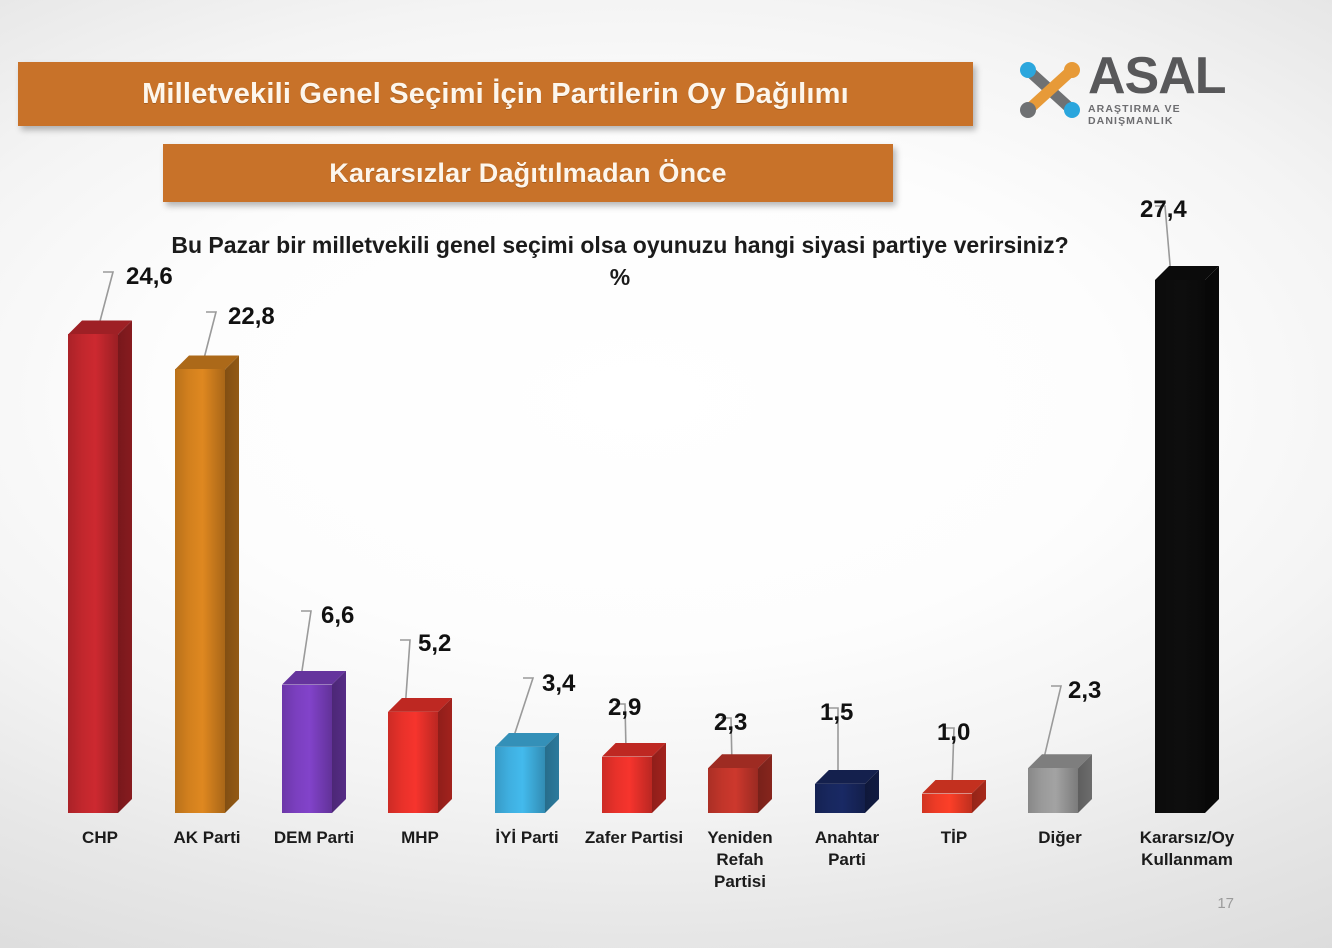  Describe the element at coordinates (1050, 90) in the screenshot. I see `asal-logo-mark-icon` at that location.